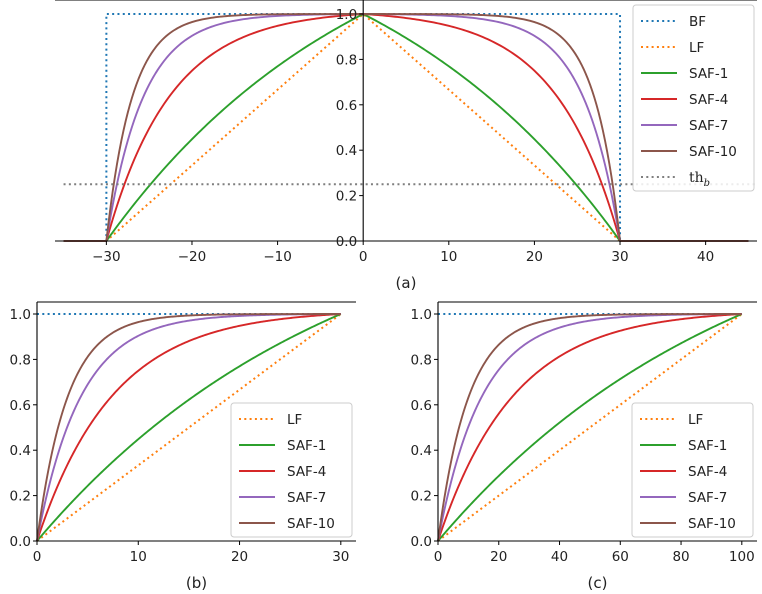  What do you see at coordinates (192, 257) in the screenshot?
I see `x-tick-label: −20` at bounding box center [192, 257].